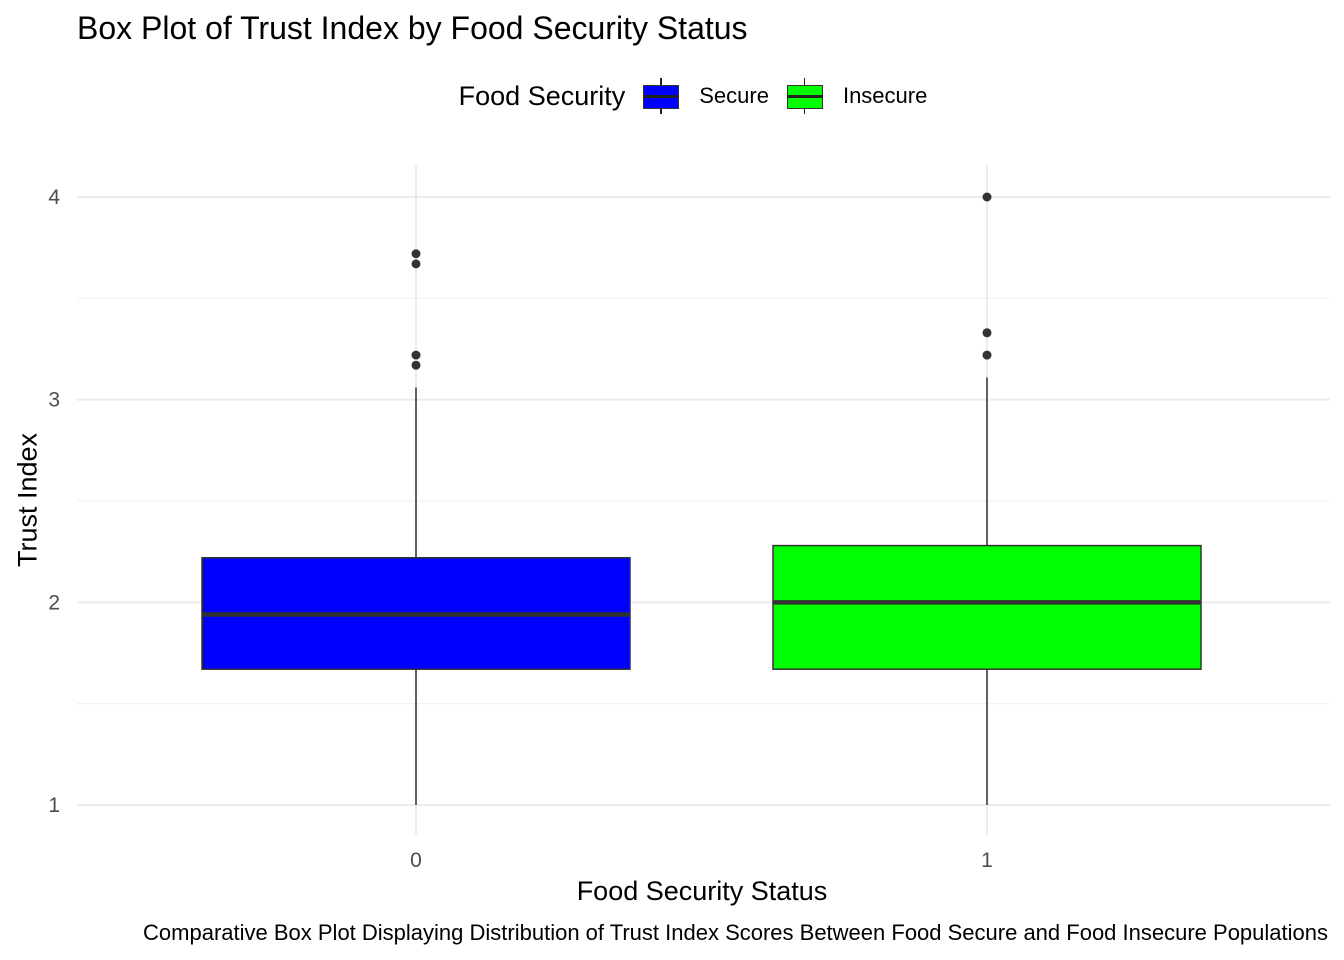  What do you see at coordinates (987, 860) in the screenshot?
I see `x-tick-label: 1` at bounding box center [987, 860].